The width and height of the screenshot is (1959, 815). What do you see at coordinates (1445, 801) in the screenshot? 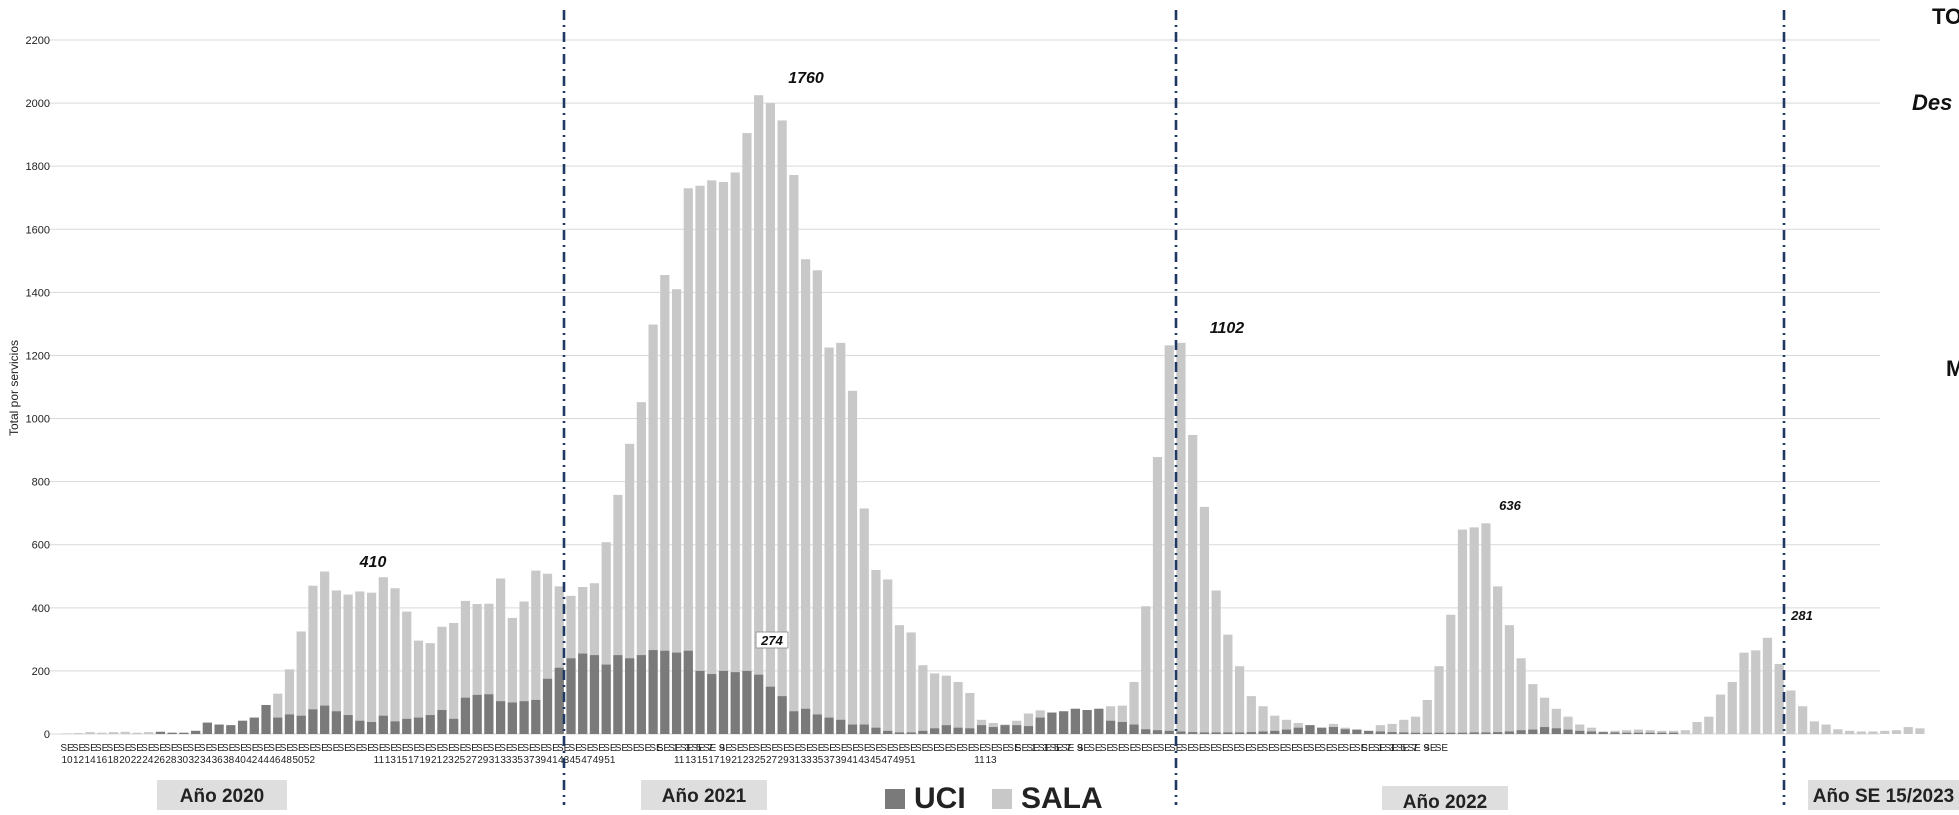
I see `year-label: Año 2022` at bounding box center [1445, 801].